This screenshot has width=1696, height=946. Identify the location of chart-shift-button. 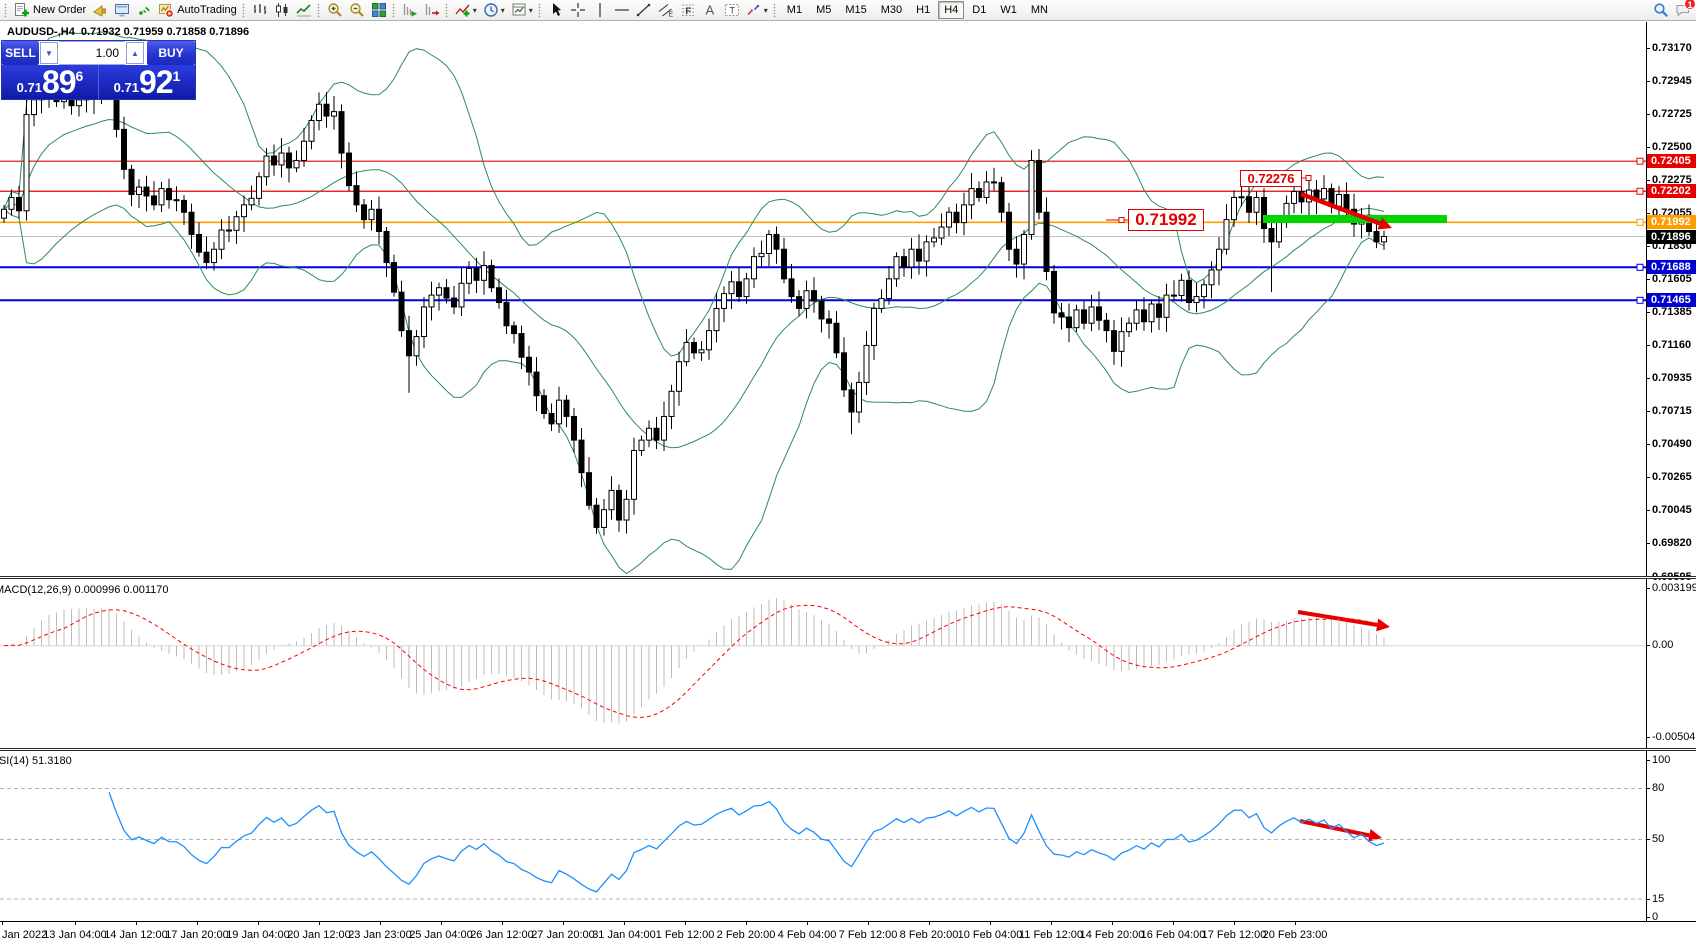
(432, 10).